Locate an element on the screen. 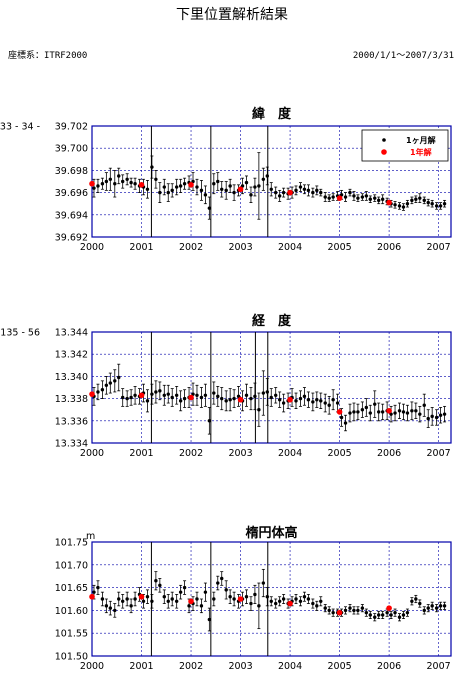 The height and width of the screenshot is (678, 464). x-tick-label: 2000 is located at coordinates (92, 247).